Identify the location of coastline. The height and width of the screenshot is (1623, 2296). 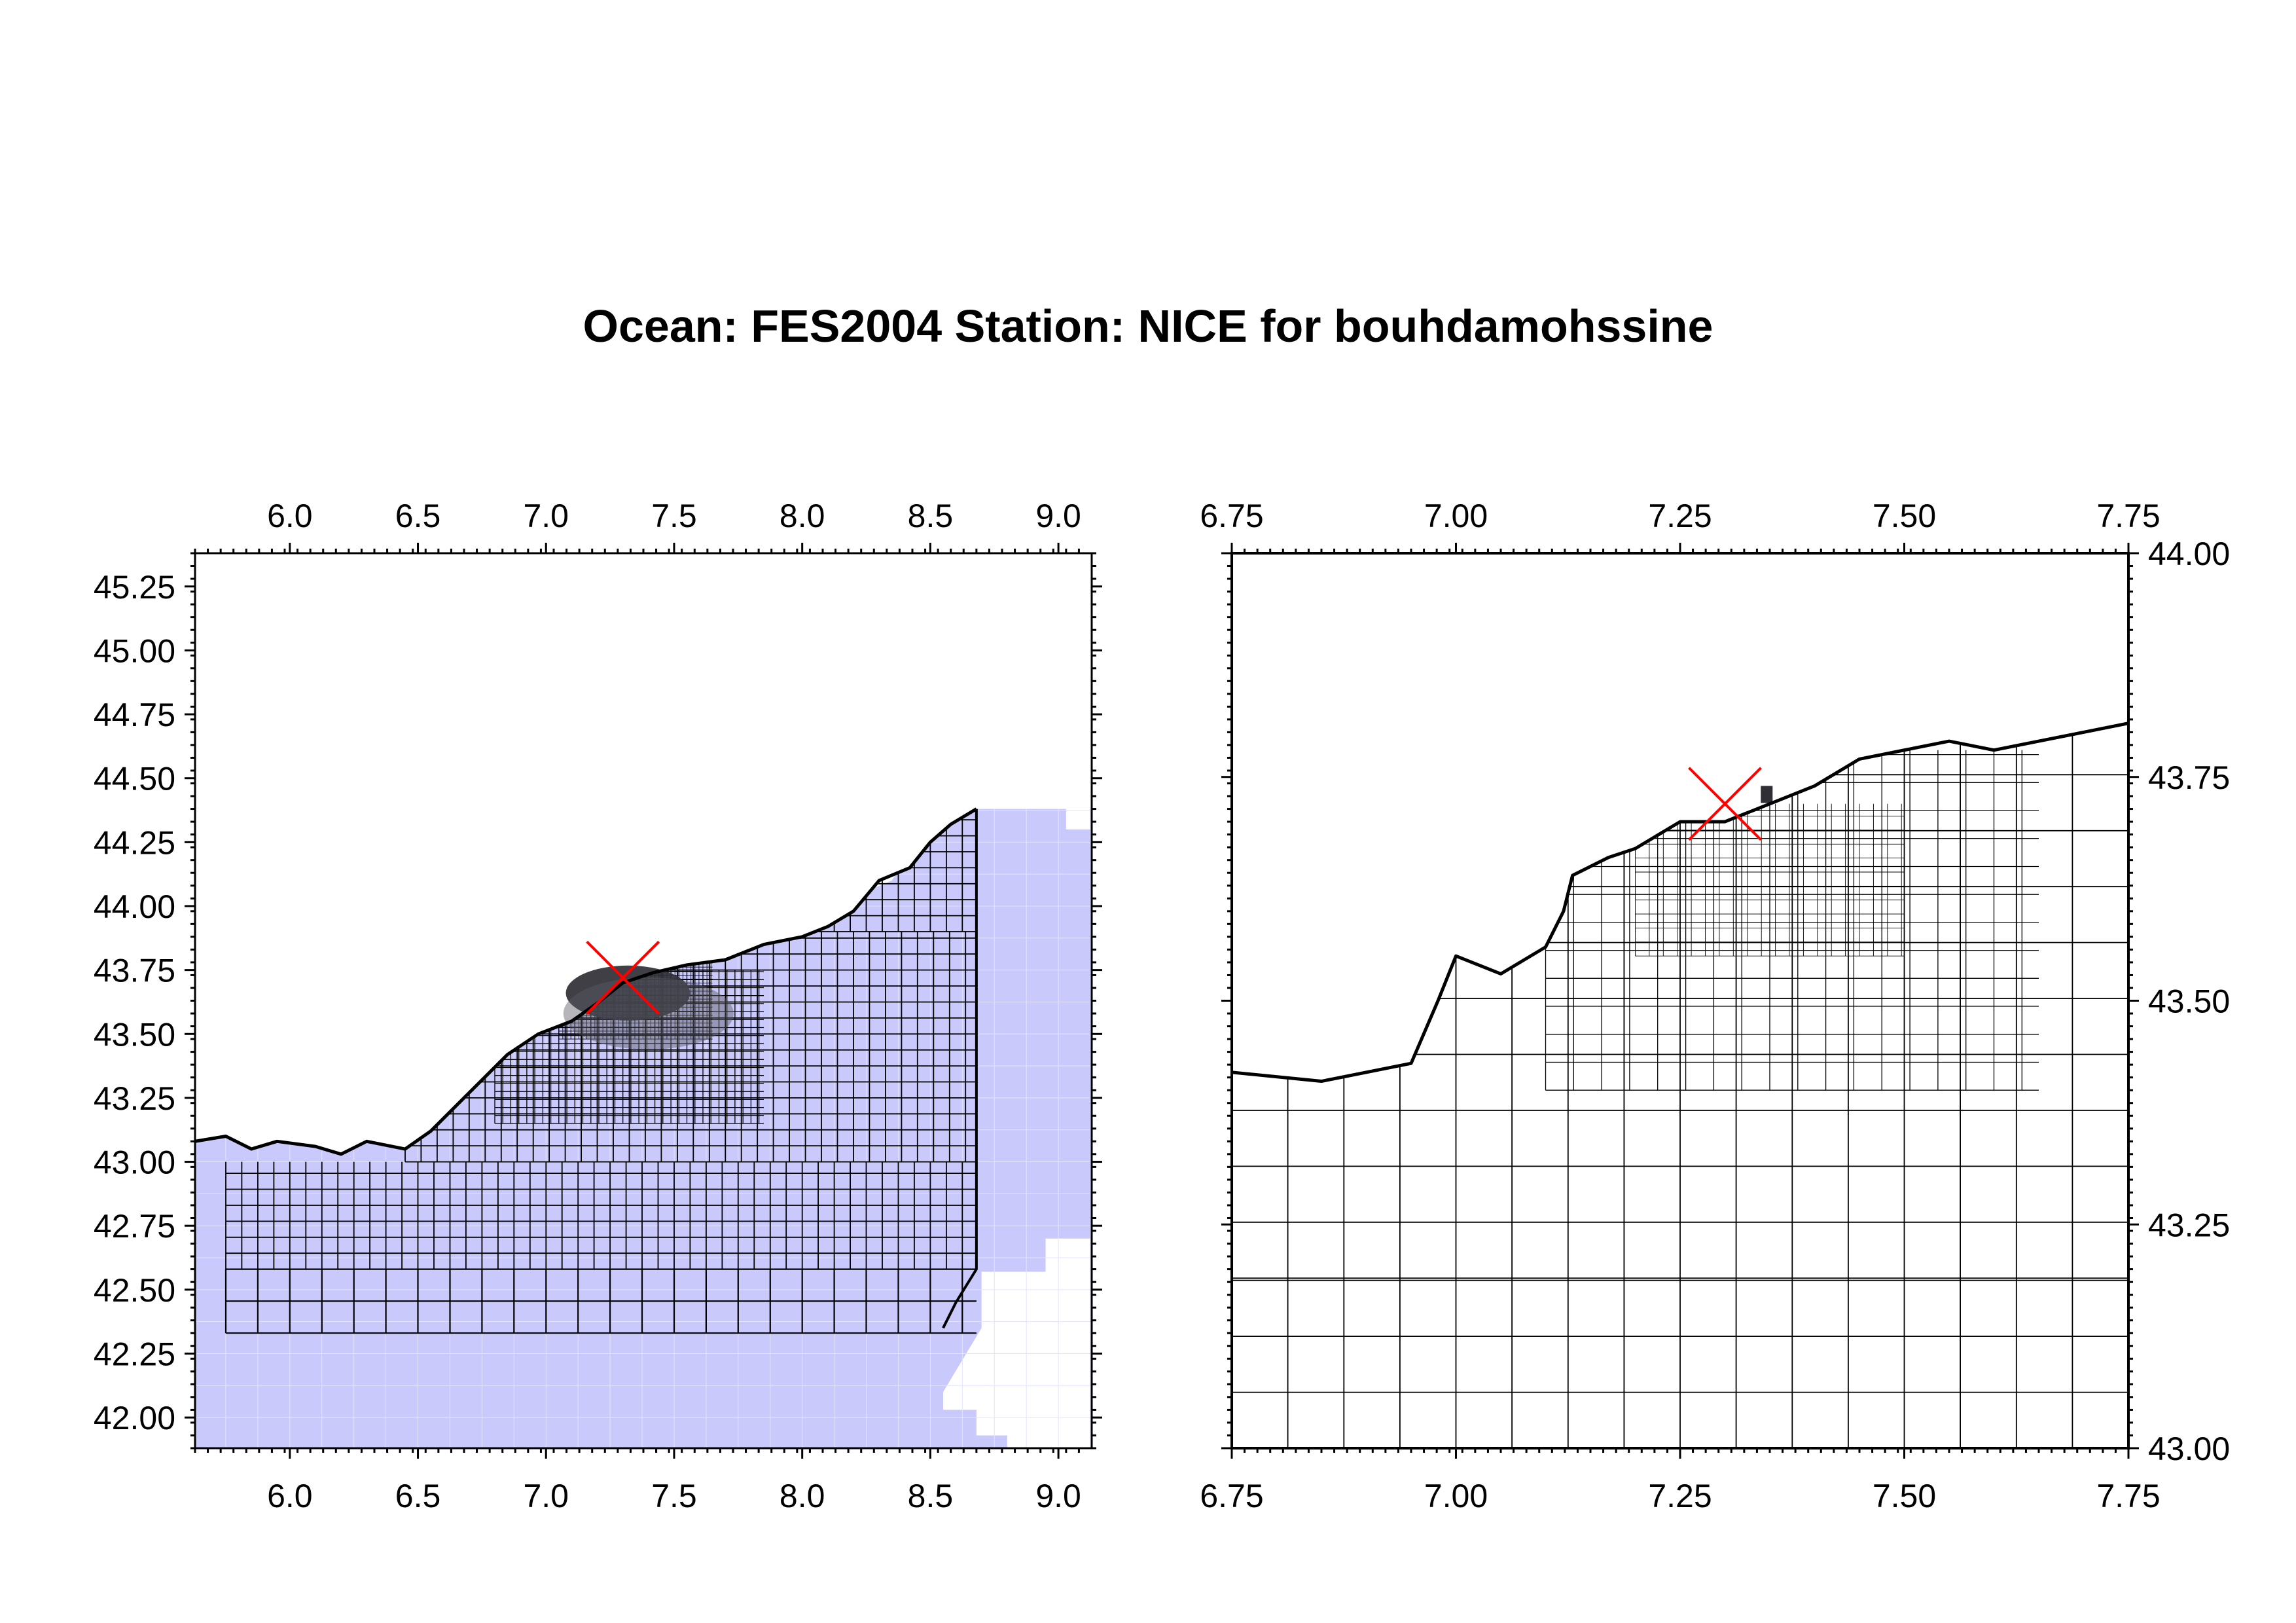
(1680, 902).